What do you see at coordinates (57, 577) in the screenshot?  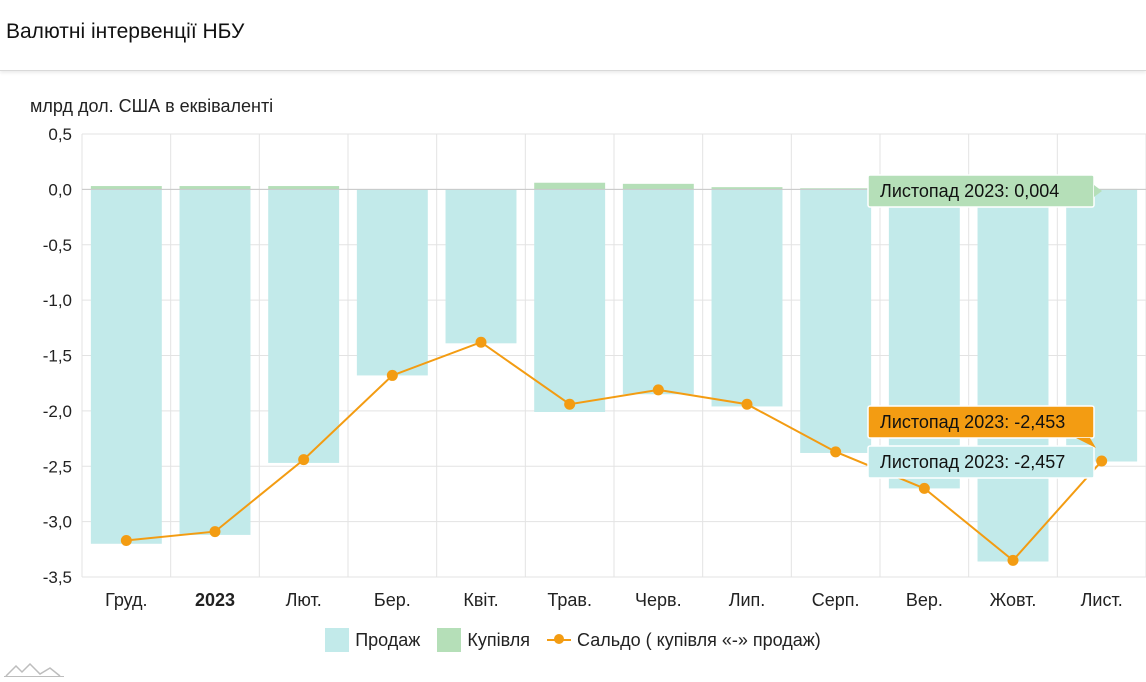 I see `y-tick-label: -3,5` at bounding box center [57, 577].